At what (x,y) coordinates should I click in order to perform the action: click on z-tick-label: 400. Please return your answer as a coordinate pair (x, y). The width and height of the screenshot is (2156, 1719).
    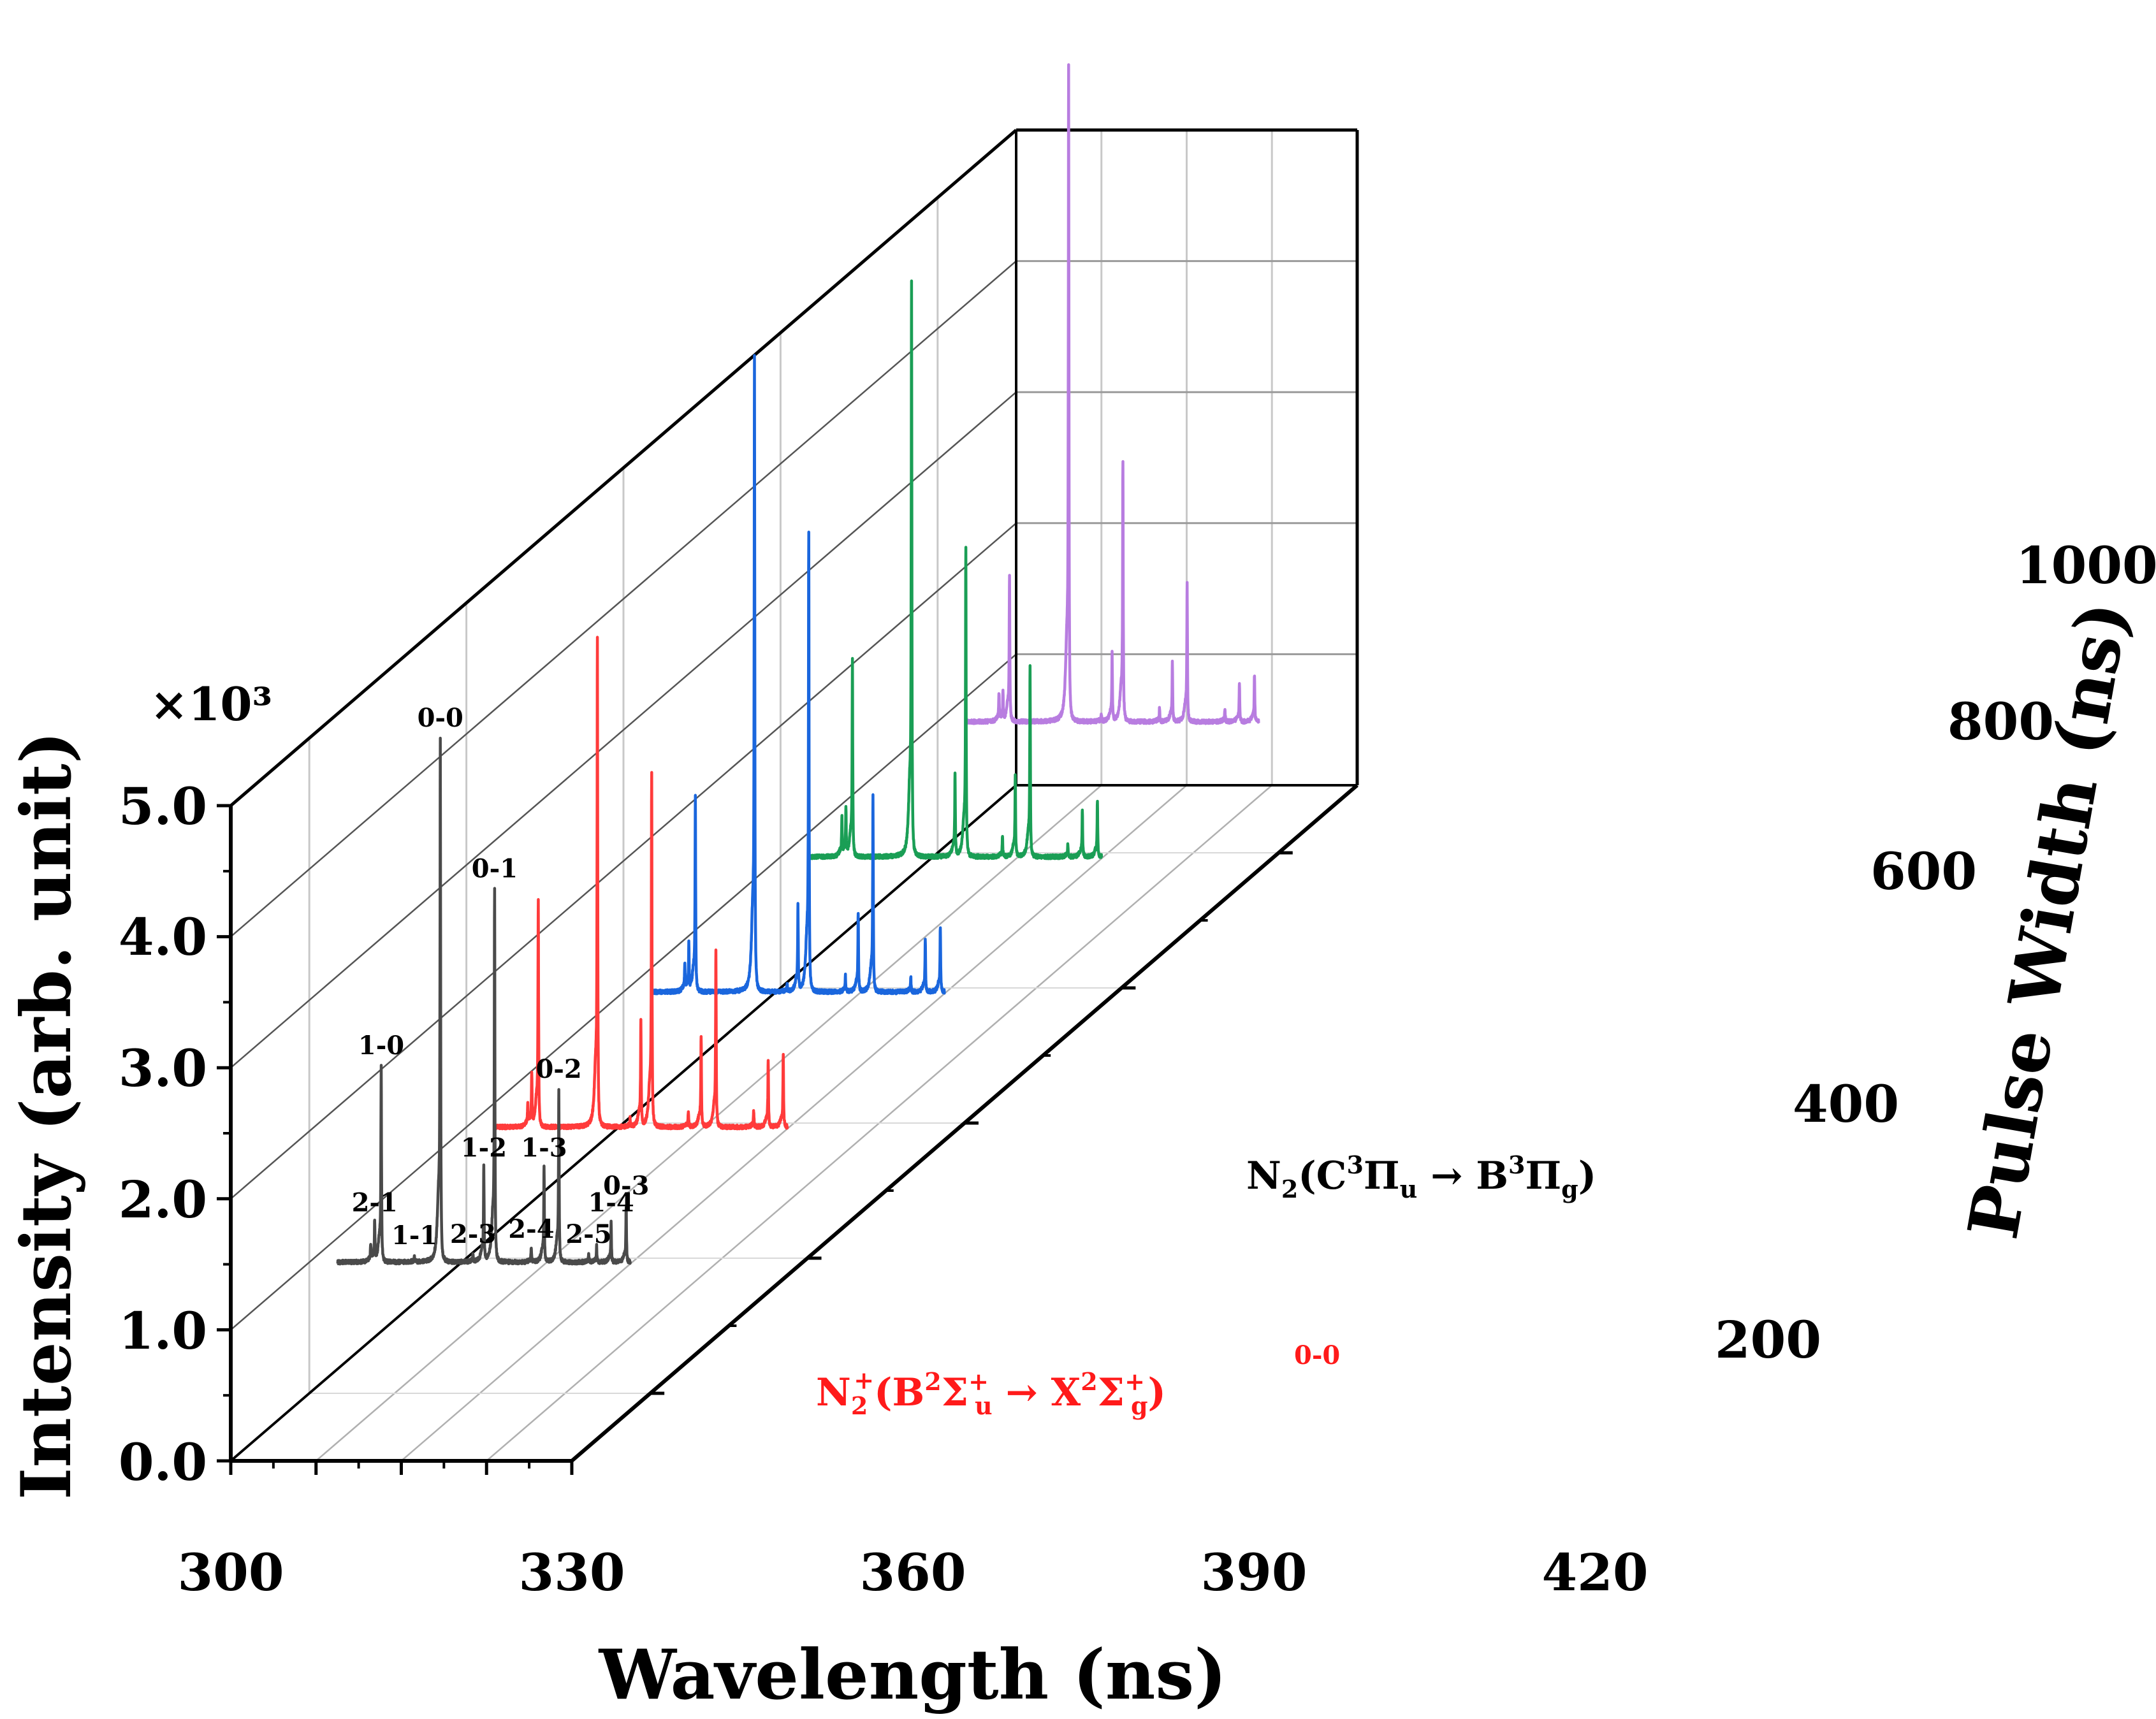
    Looking at the image, I should click on (1846, 1104).